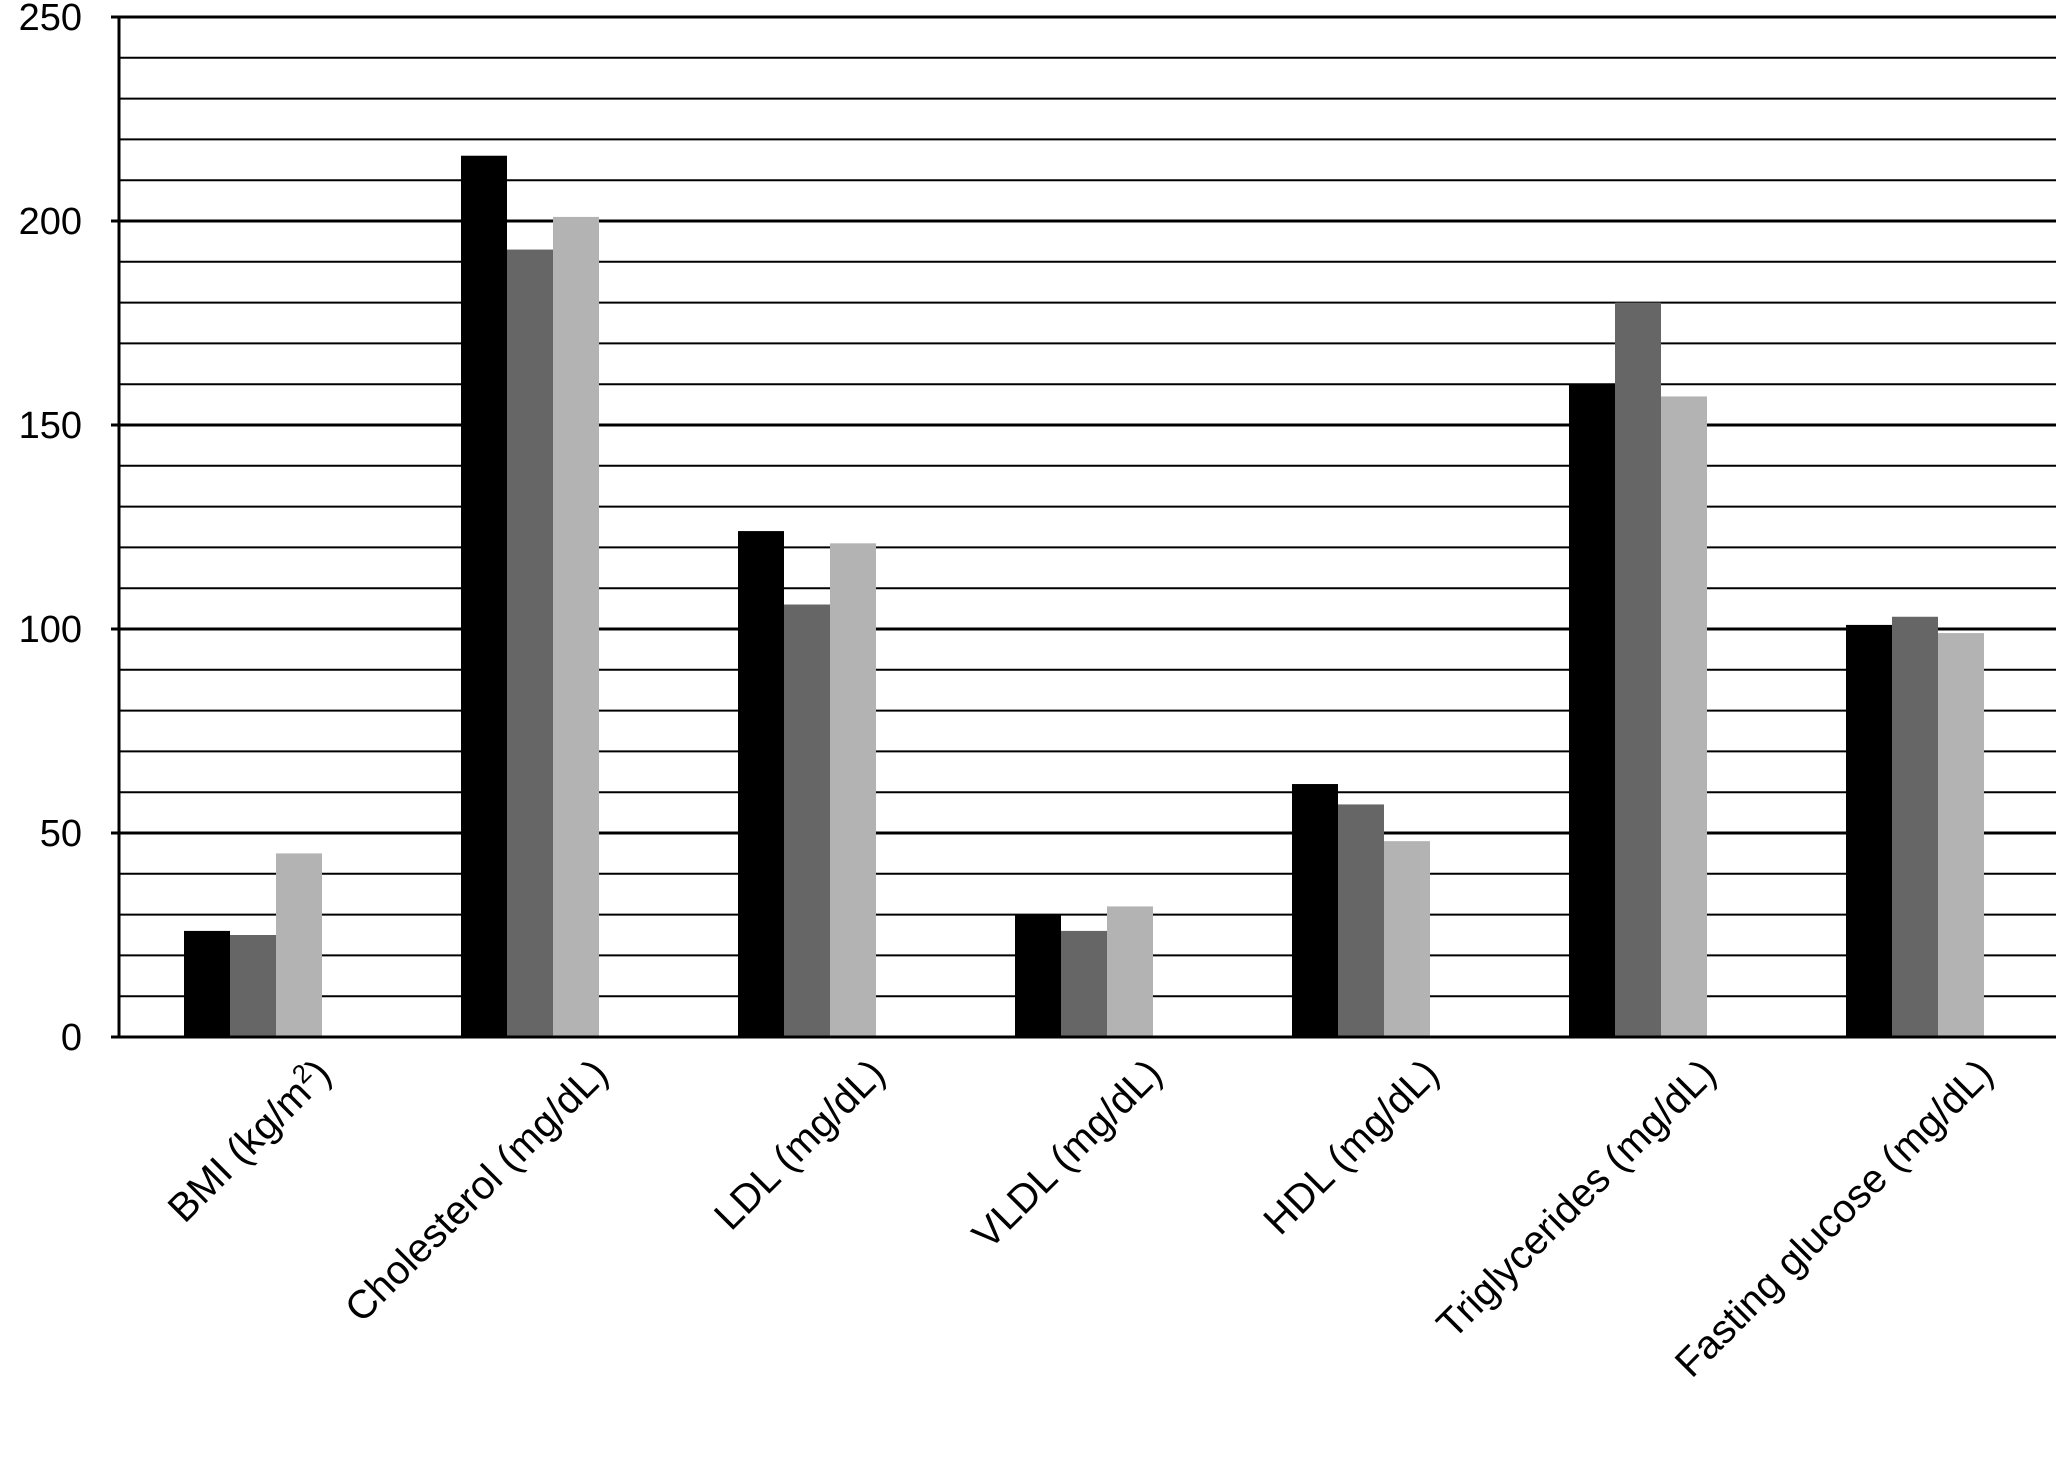  What do you see at coordinates (799, 1144) in the screenshot?
I see `x-category-label: LDL (mg/dL)` at bounding box center [799, 1144].